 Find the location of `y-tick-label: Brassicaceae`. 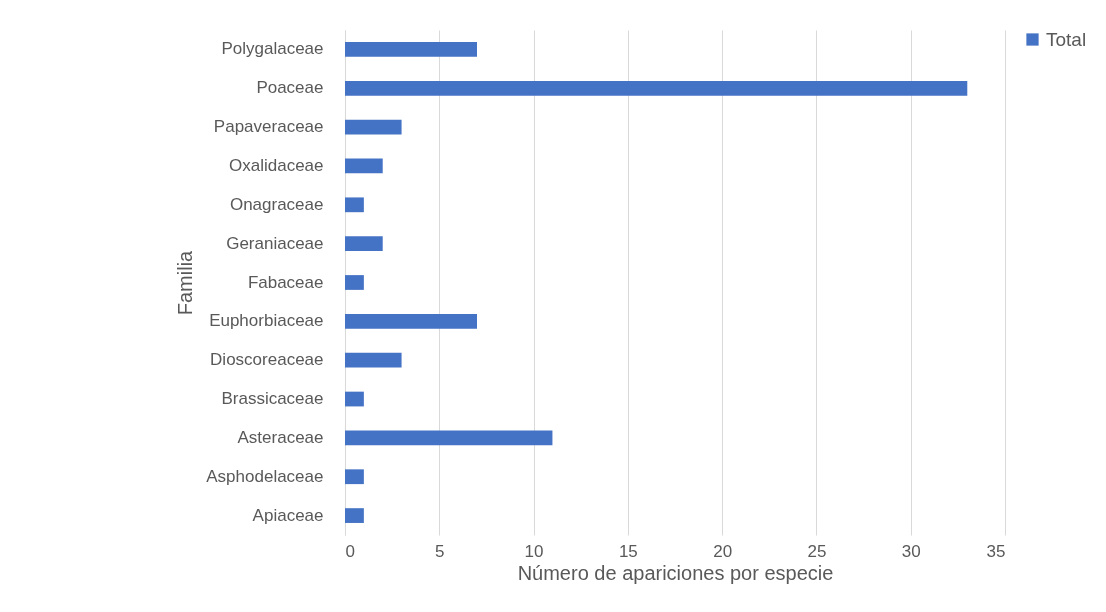

y-tick-label: Brassicaceae is located at coordinates (272, 399).